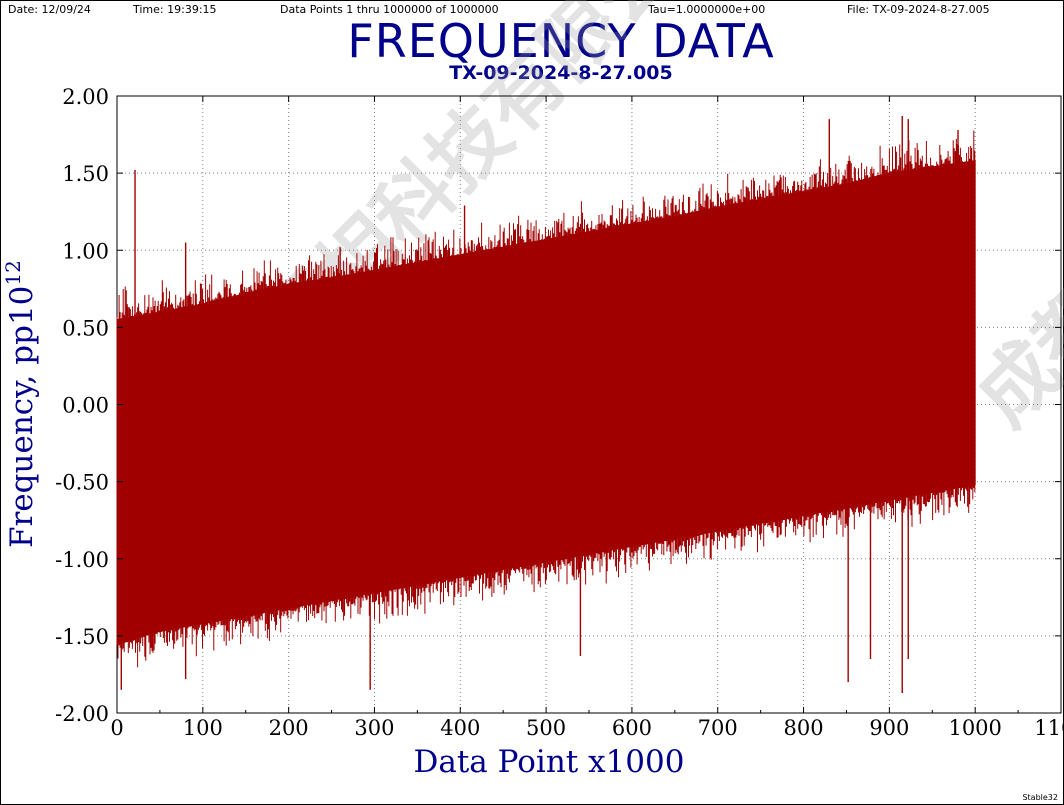  Describe the element at coordinates (460, 728) in the screenshot. I see `x-tick-label: 400` at that location.